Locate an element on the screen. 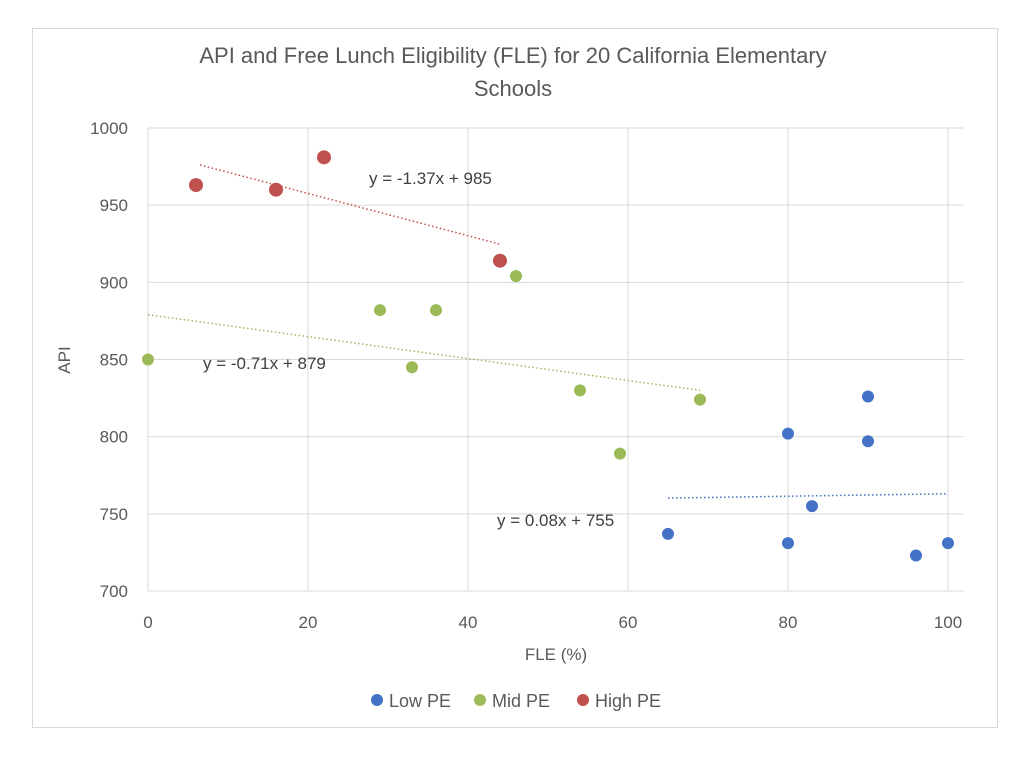 The image size is (1024, 768). y-tick-label: 850 is located at coordinates (114, 360).